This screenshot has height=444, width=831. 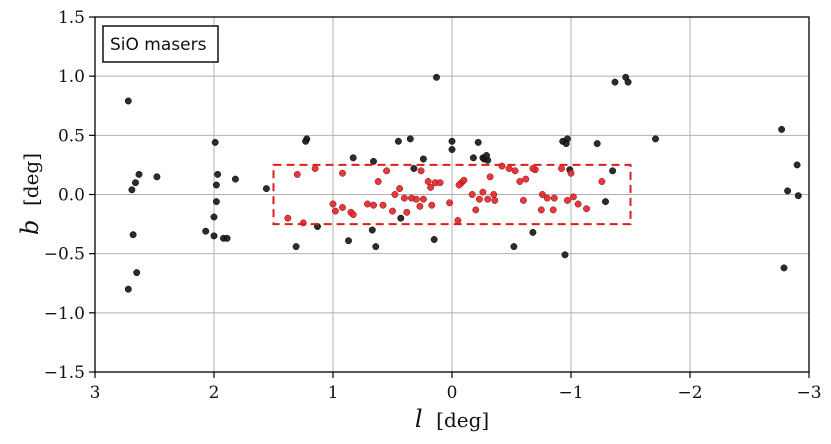 What do you see at coordinates (71, 136) in the screenshot?
I see `y-tick-label: 0.5` at bounding box center [71, 136].